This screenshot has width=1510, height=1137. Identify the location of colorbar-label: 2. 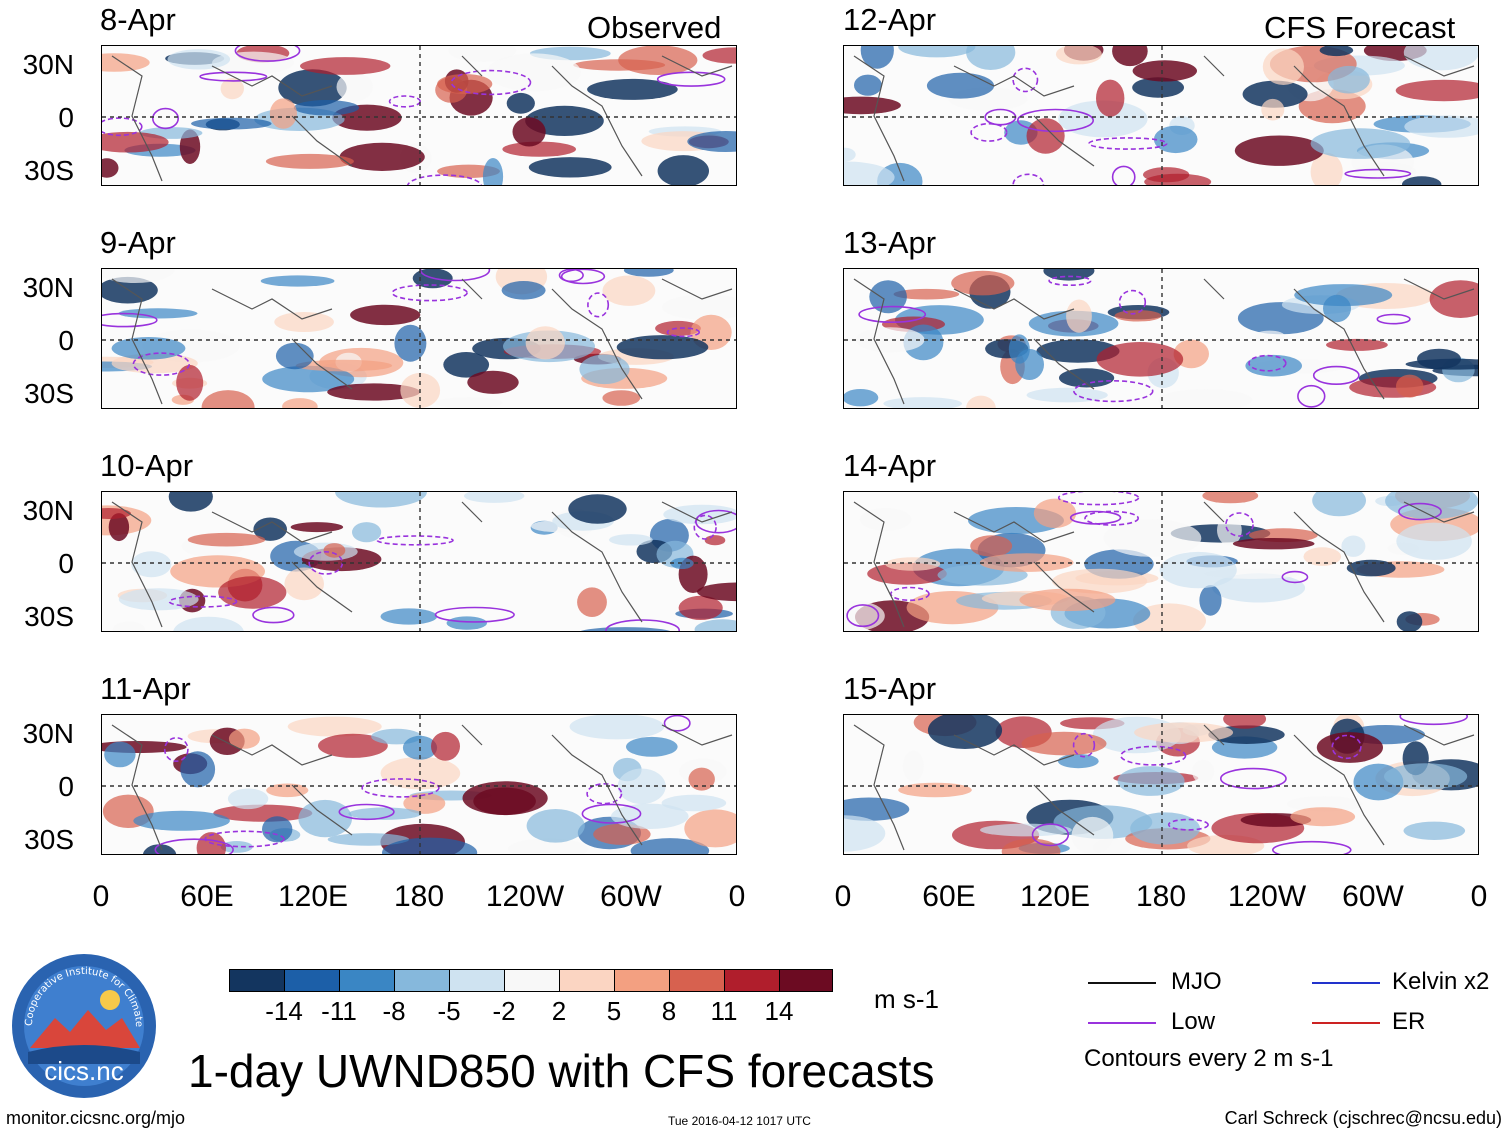
(559, 1011).